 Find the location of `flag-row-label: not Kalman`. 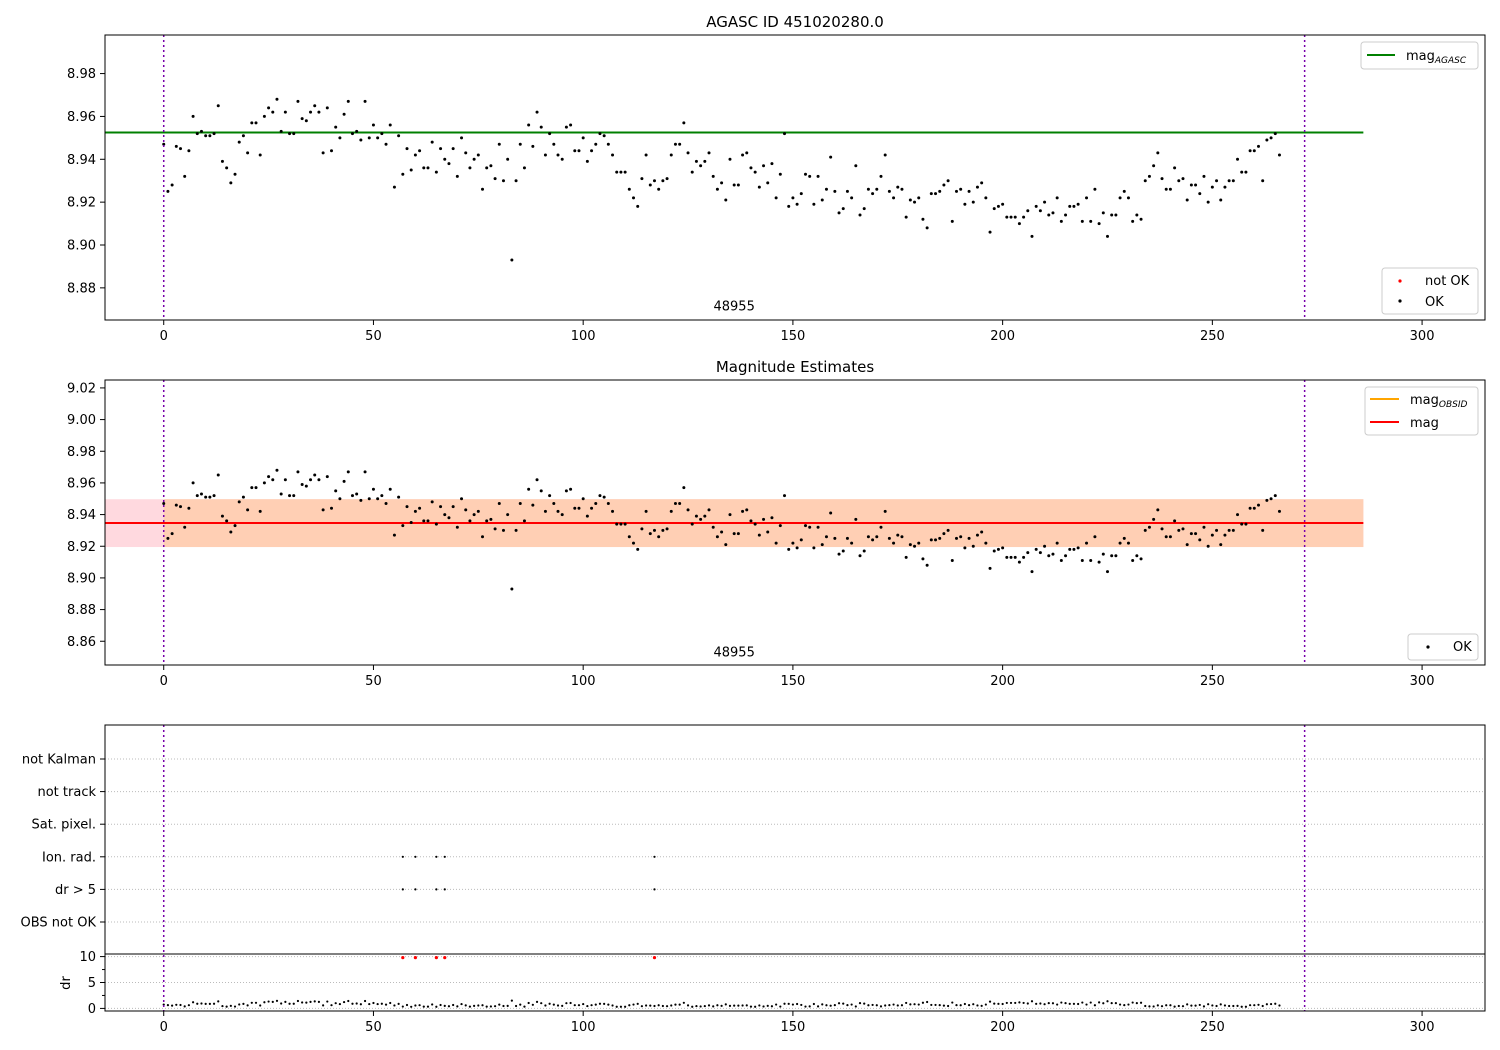

flag-row-label: not Kalman is located at coordinates (59, 760).